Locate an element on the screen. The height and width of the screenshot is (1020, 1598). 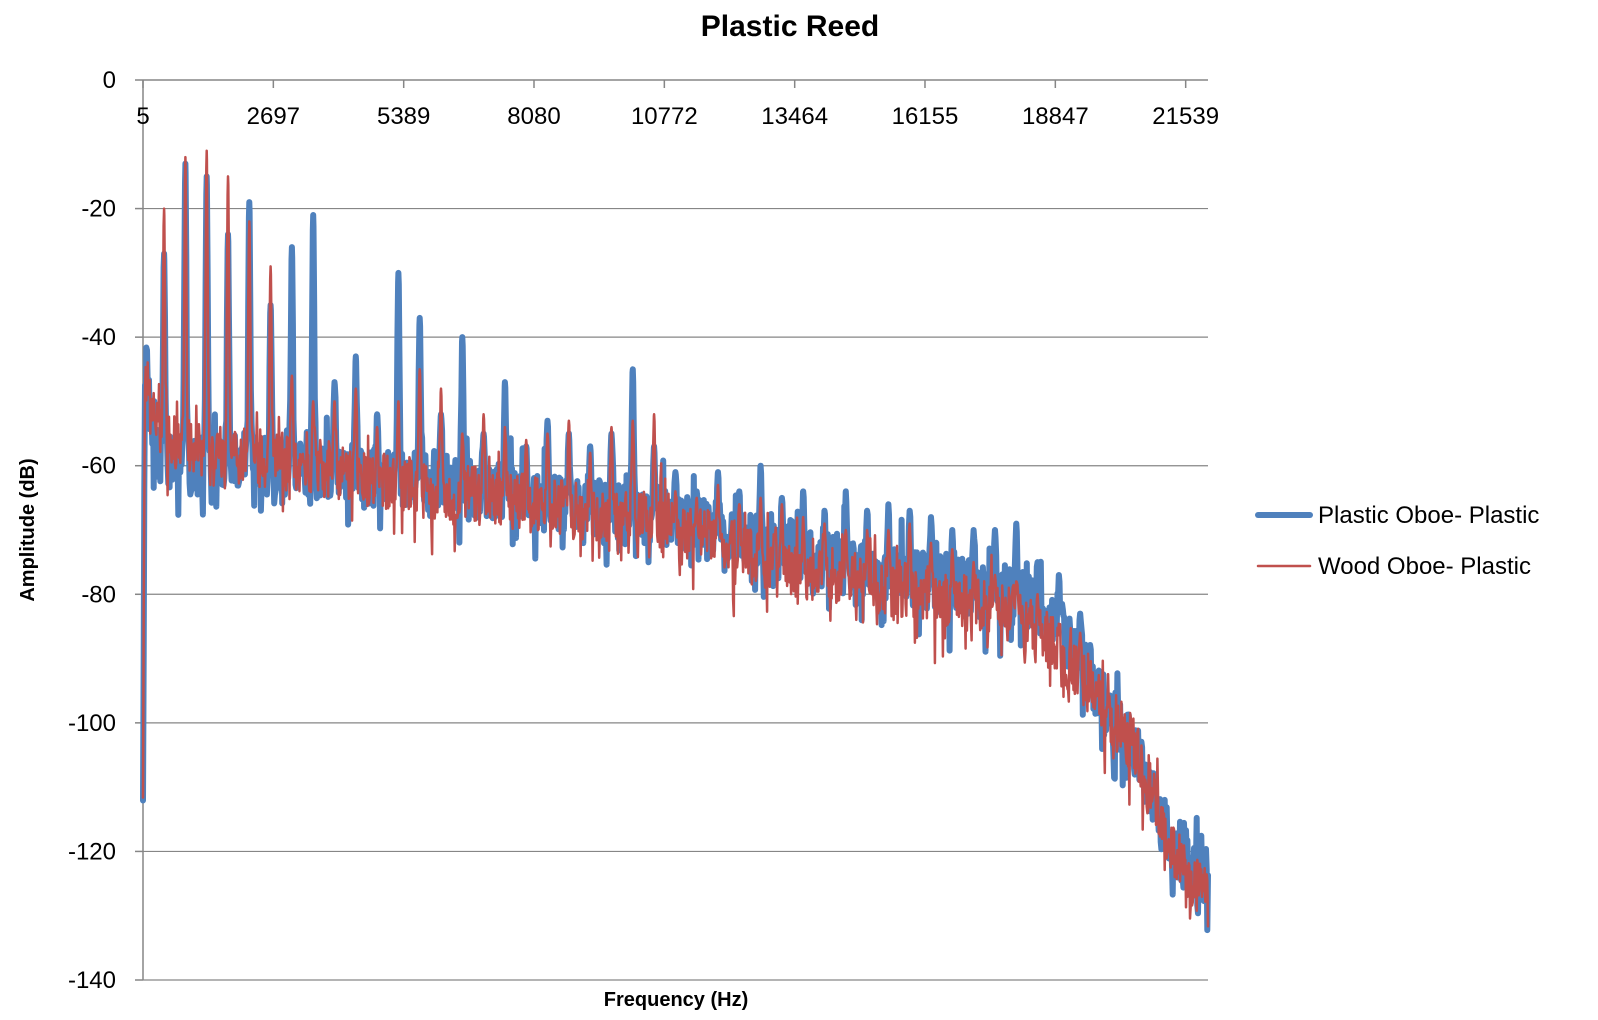
x-tick-label: 21539 is located at coordinates (1185, 116).